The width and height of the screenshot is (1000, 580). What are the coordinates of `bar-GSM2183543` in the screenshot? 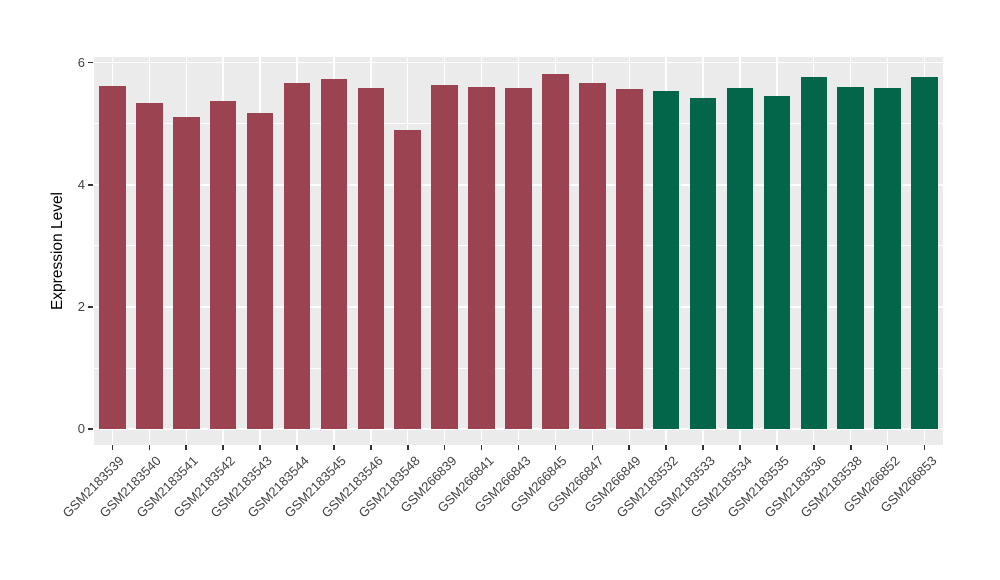 It's located at (260, 271).